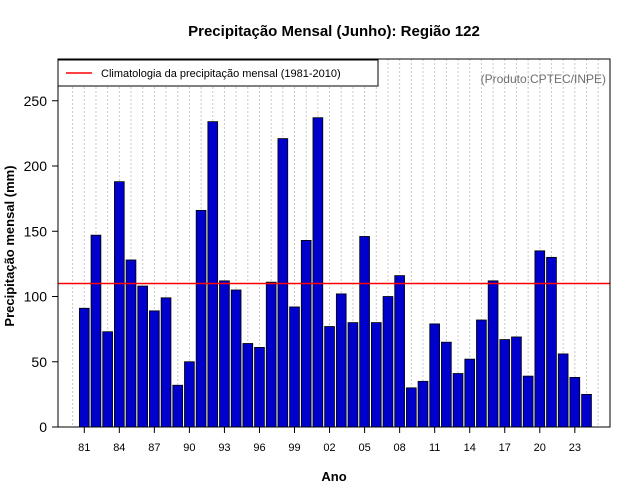 The width and height of the screenshot is (640, 500). I want to click on bar-1982, so click(96, 331).